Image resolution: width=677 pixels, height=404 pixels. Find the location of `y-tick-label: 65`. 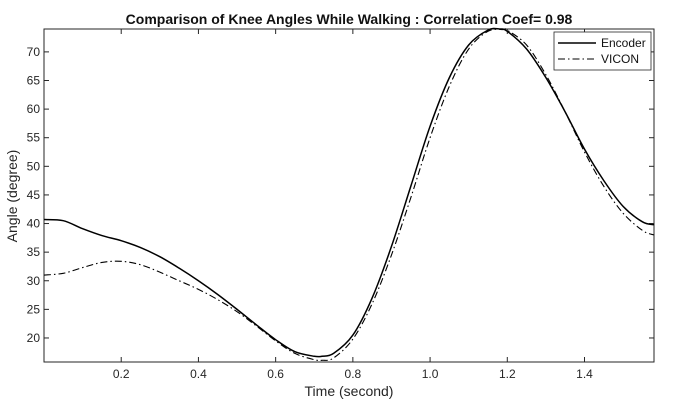

y-tick-label: 65 is located at coordinates (34, 80).